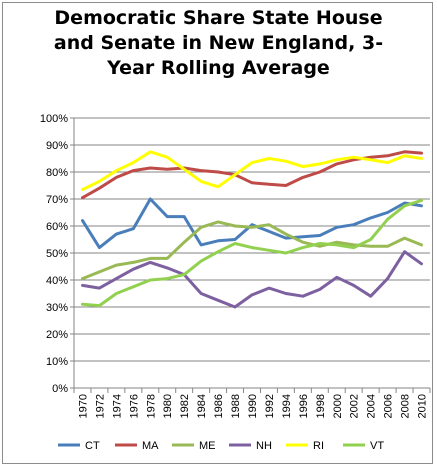 The height and width of the screenshot is (468, 437). Describe the element at coordinates (287, 406) in the screenshot. I see `x-tick-label: 1994` at that location.